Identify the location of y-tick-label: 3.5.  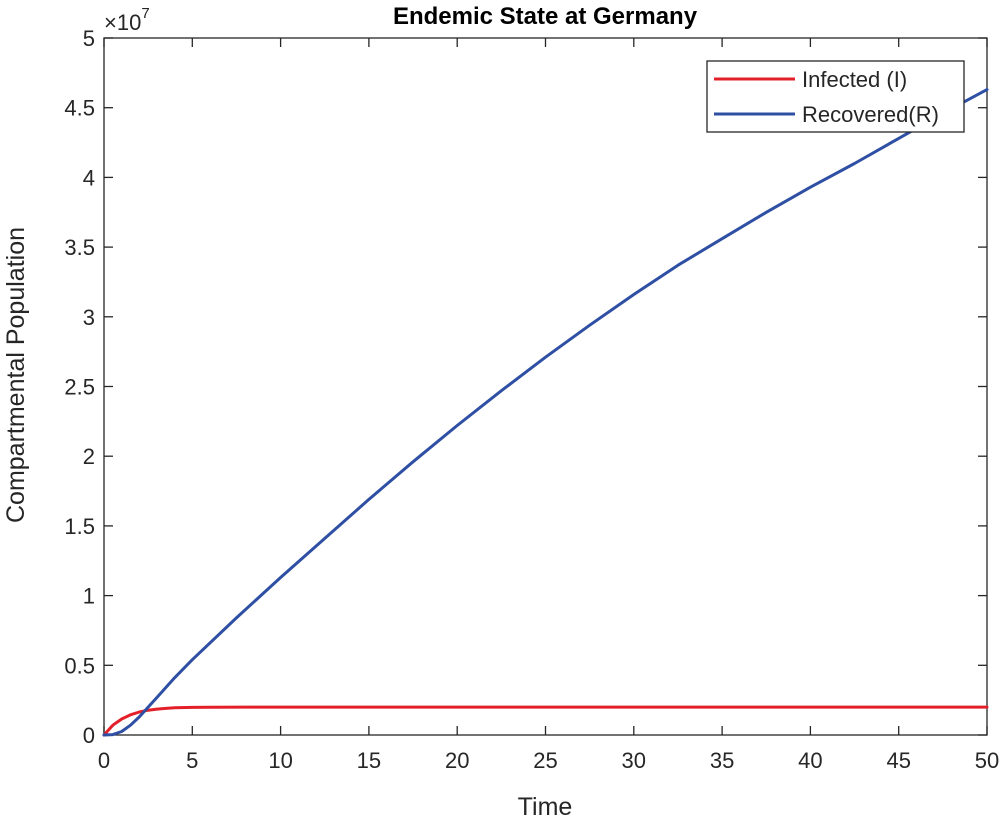
(79, 247).